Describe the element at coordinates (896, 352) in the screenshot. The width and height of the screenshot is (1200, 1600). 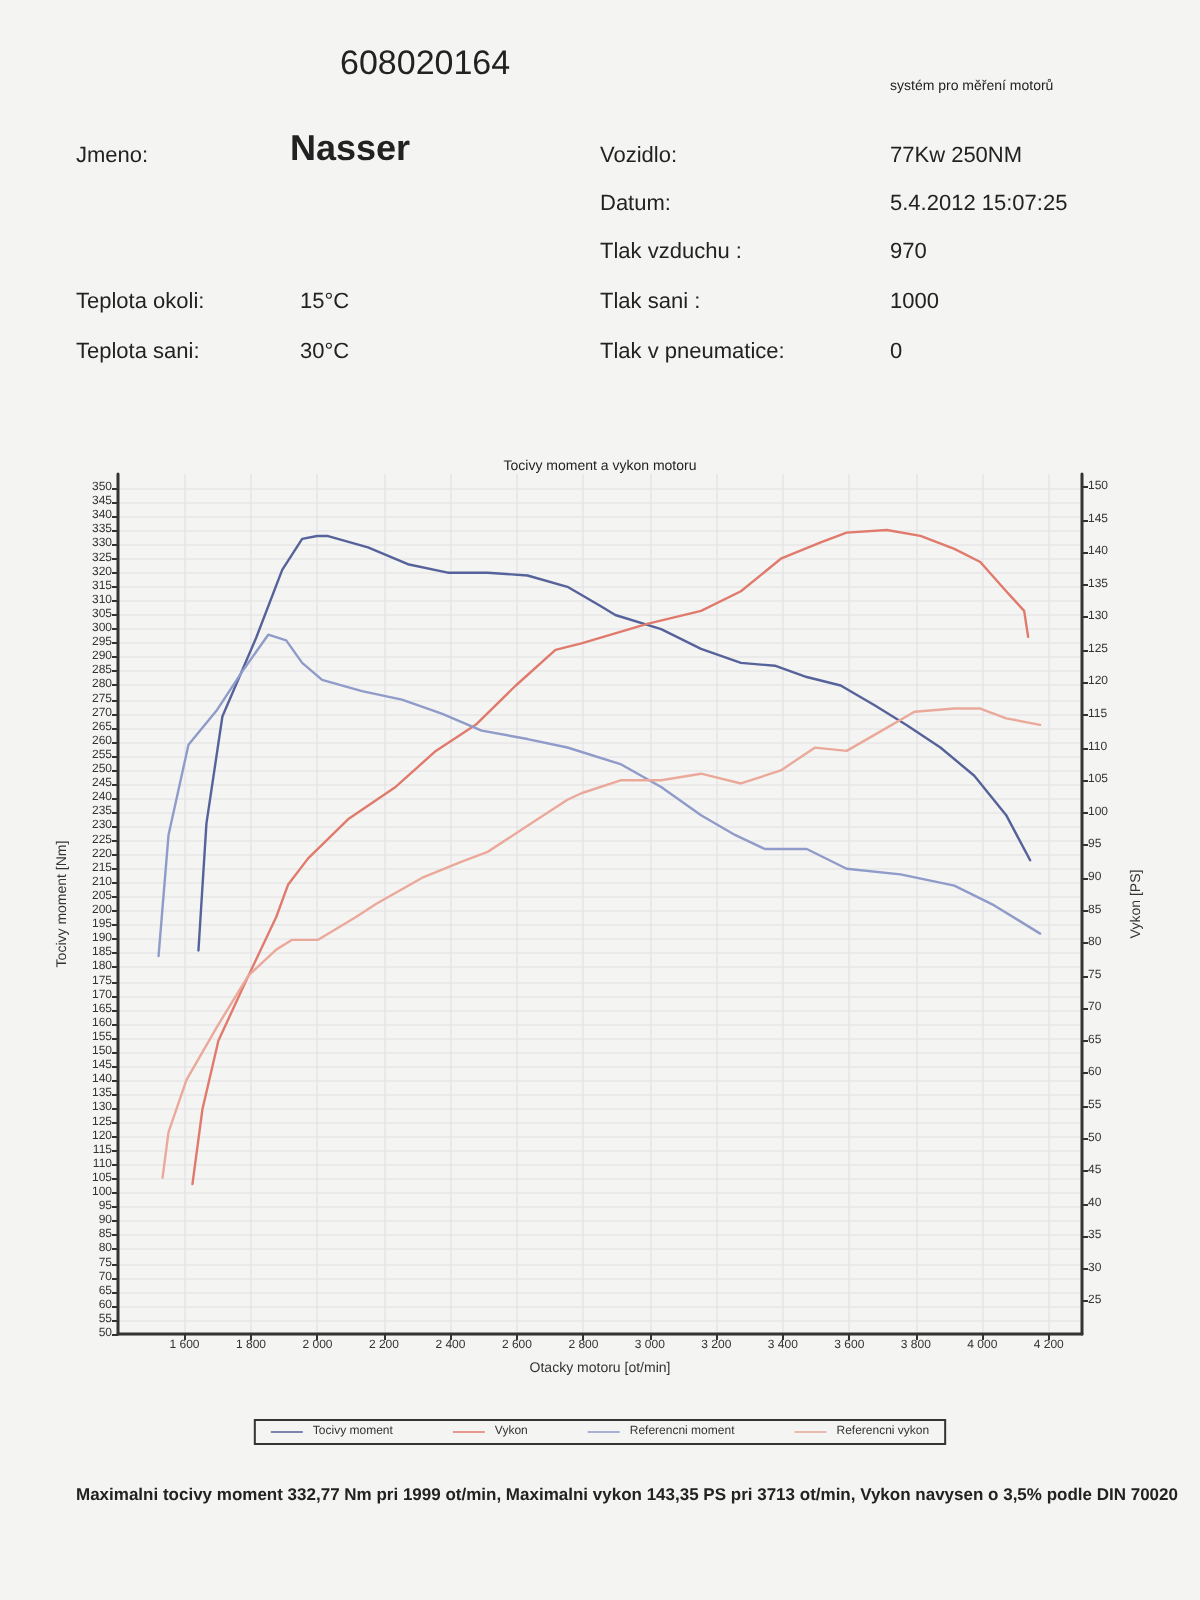
I see `text: 0` at that location.